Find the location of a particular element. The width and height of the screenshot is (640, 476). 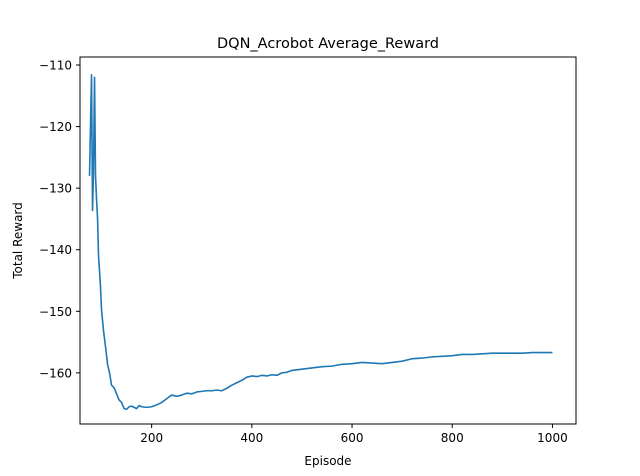

y-tick-label: −160 is located at coordinates (55, 373).